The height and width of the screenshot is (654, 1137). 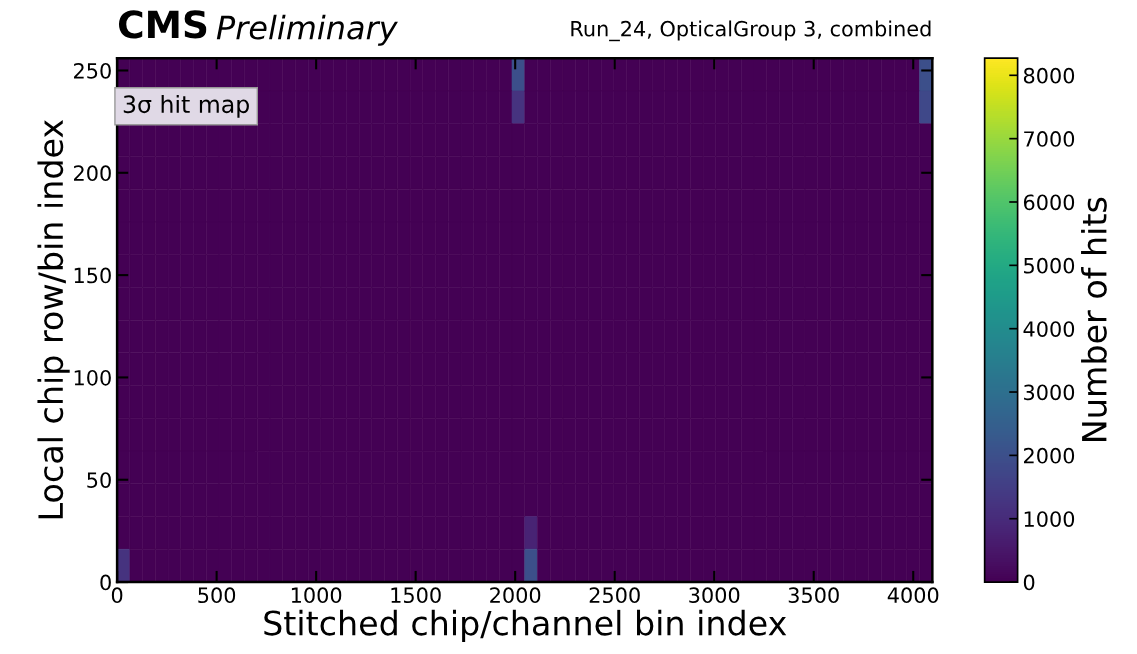 I want to click on y-tick-label: 50, so click(x=99, y=480).